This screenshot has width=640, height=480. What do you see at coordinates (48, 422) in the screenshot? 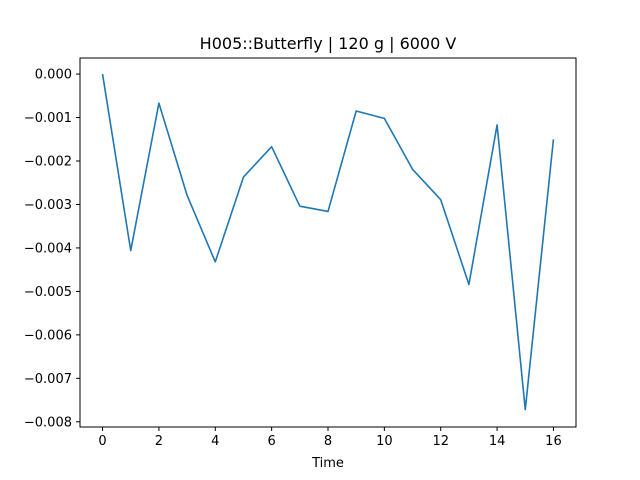
I see `y-tick-label: −0.008` at bounding box center [48, 422].